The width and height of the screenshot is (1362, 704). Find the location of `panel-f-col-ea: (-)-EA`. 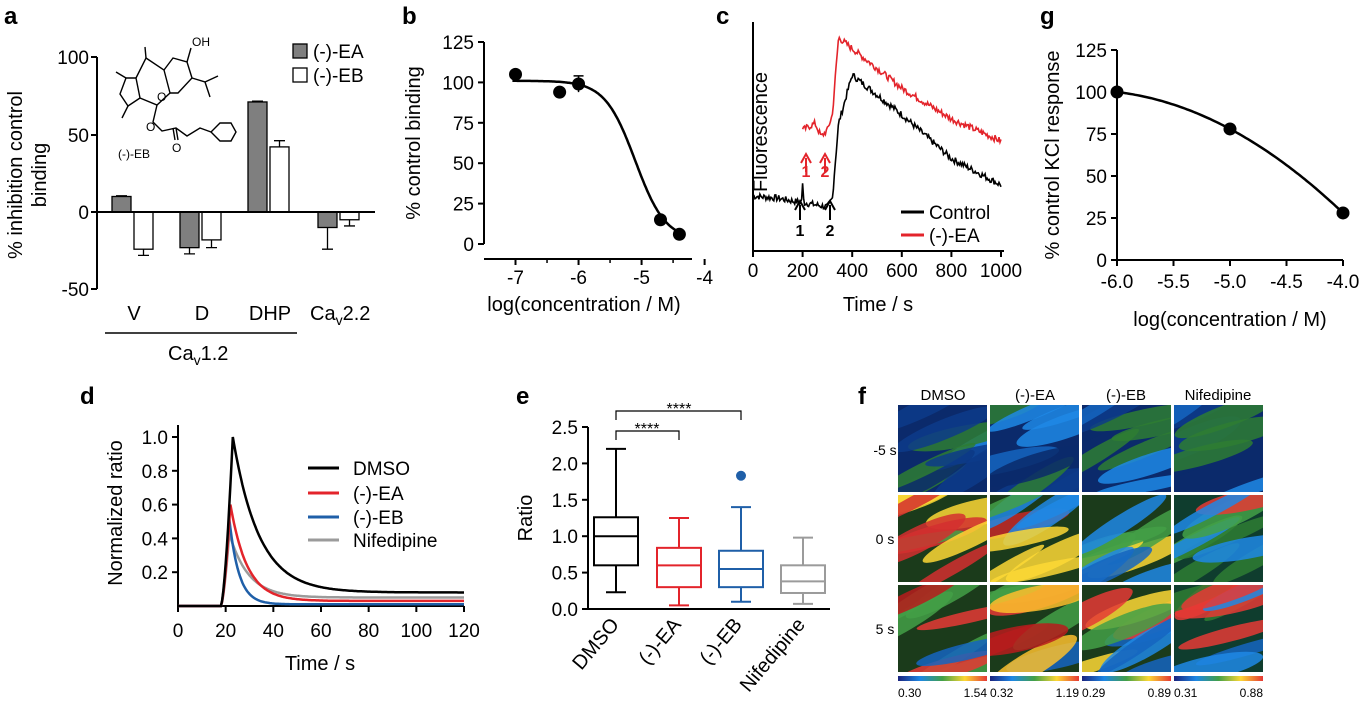

panel-f-col-ea: (-)-EA is located at coordinates (1035, 395).